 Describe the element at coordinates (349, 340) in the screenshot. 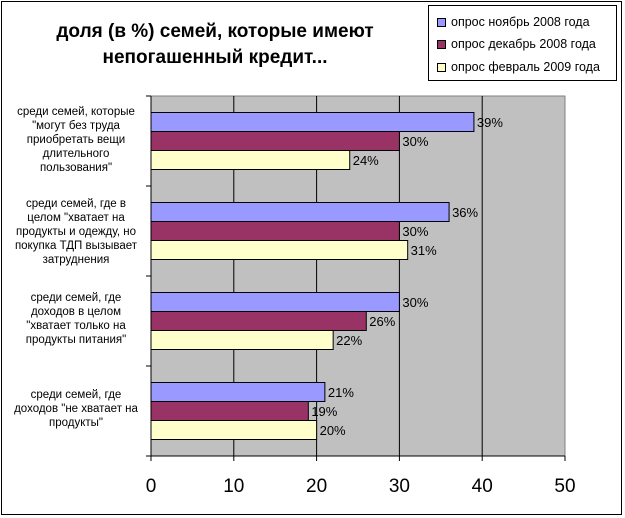

I see `data-label-3-series-3: 22%` at that location.